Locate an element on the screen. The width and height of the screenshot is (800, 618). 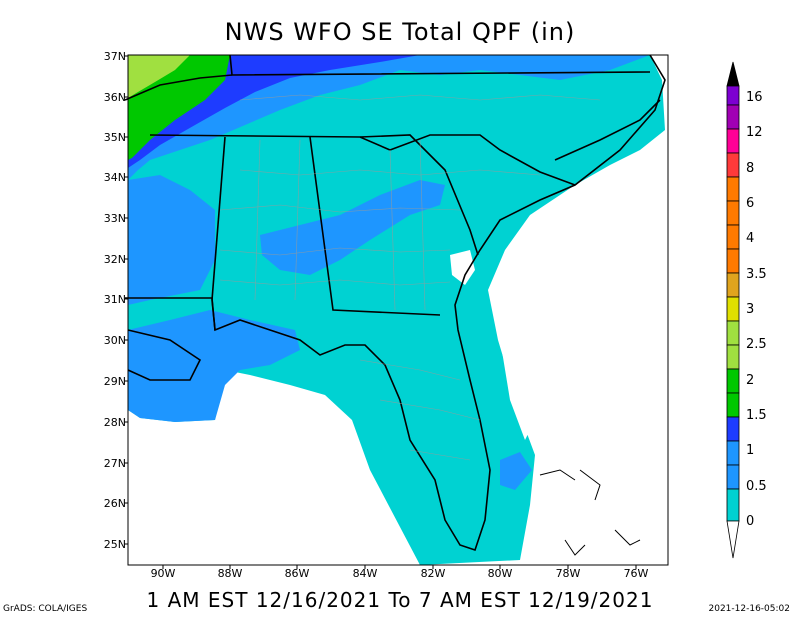
lon-label: 90W is located at coordinates (163, 573).